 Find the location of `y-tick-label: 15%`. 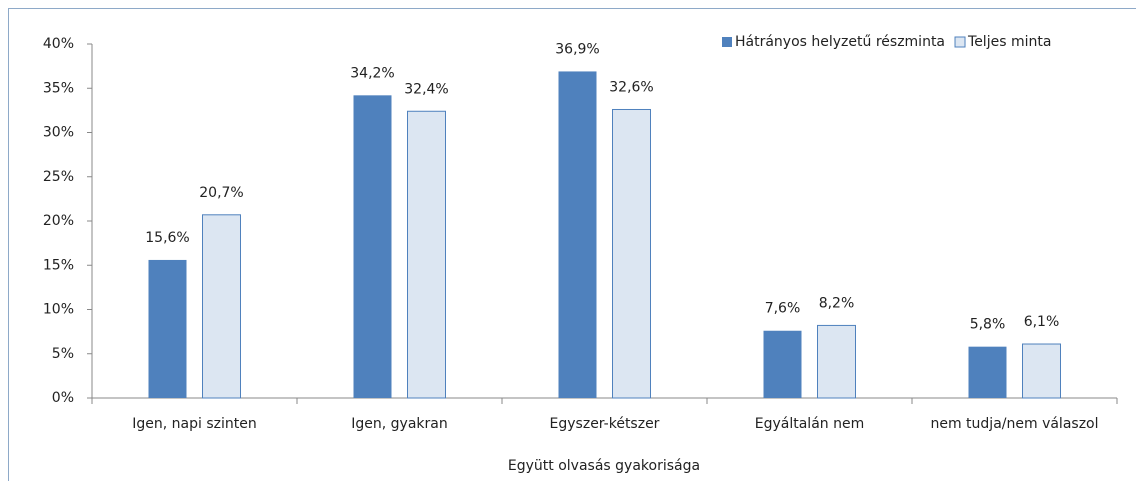

y-tick-label: 15% is located at coordinates (58, 265).